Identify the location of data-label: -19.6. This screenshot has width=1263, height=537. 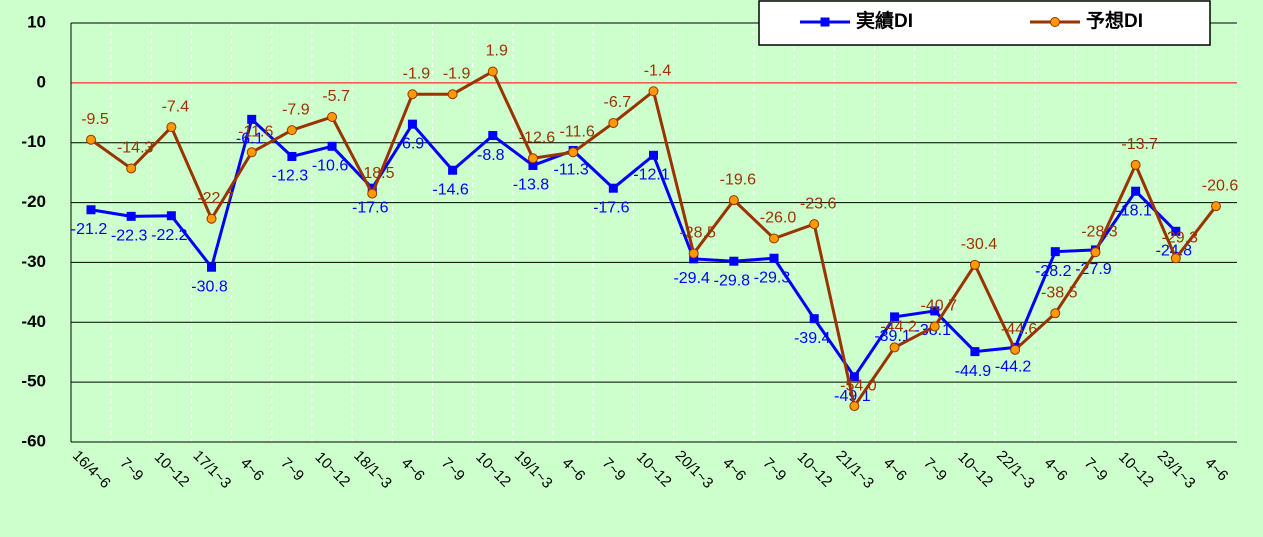
(738, 179).